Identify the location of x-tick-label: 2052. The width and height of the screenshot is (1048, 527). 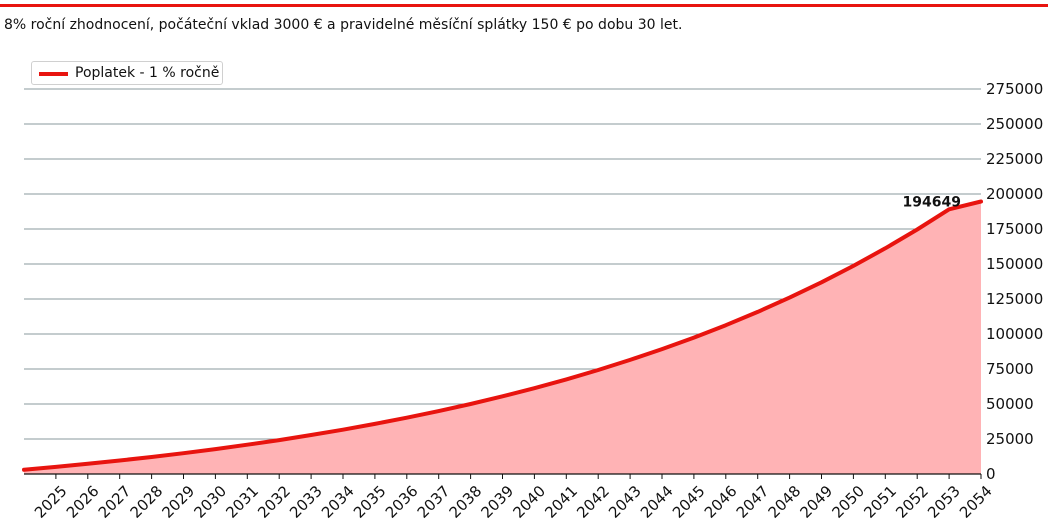
(912, 502).